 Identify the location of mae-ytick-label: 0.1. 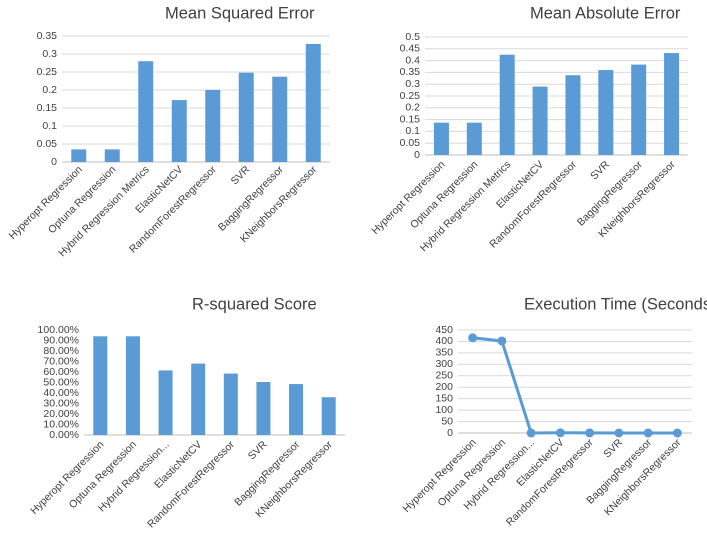
(412, 131).